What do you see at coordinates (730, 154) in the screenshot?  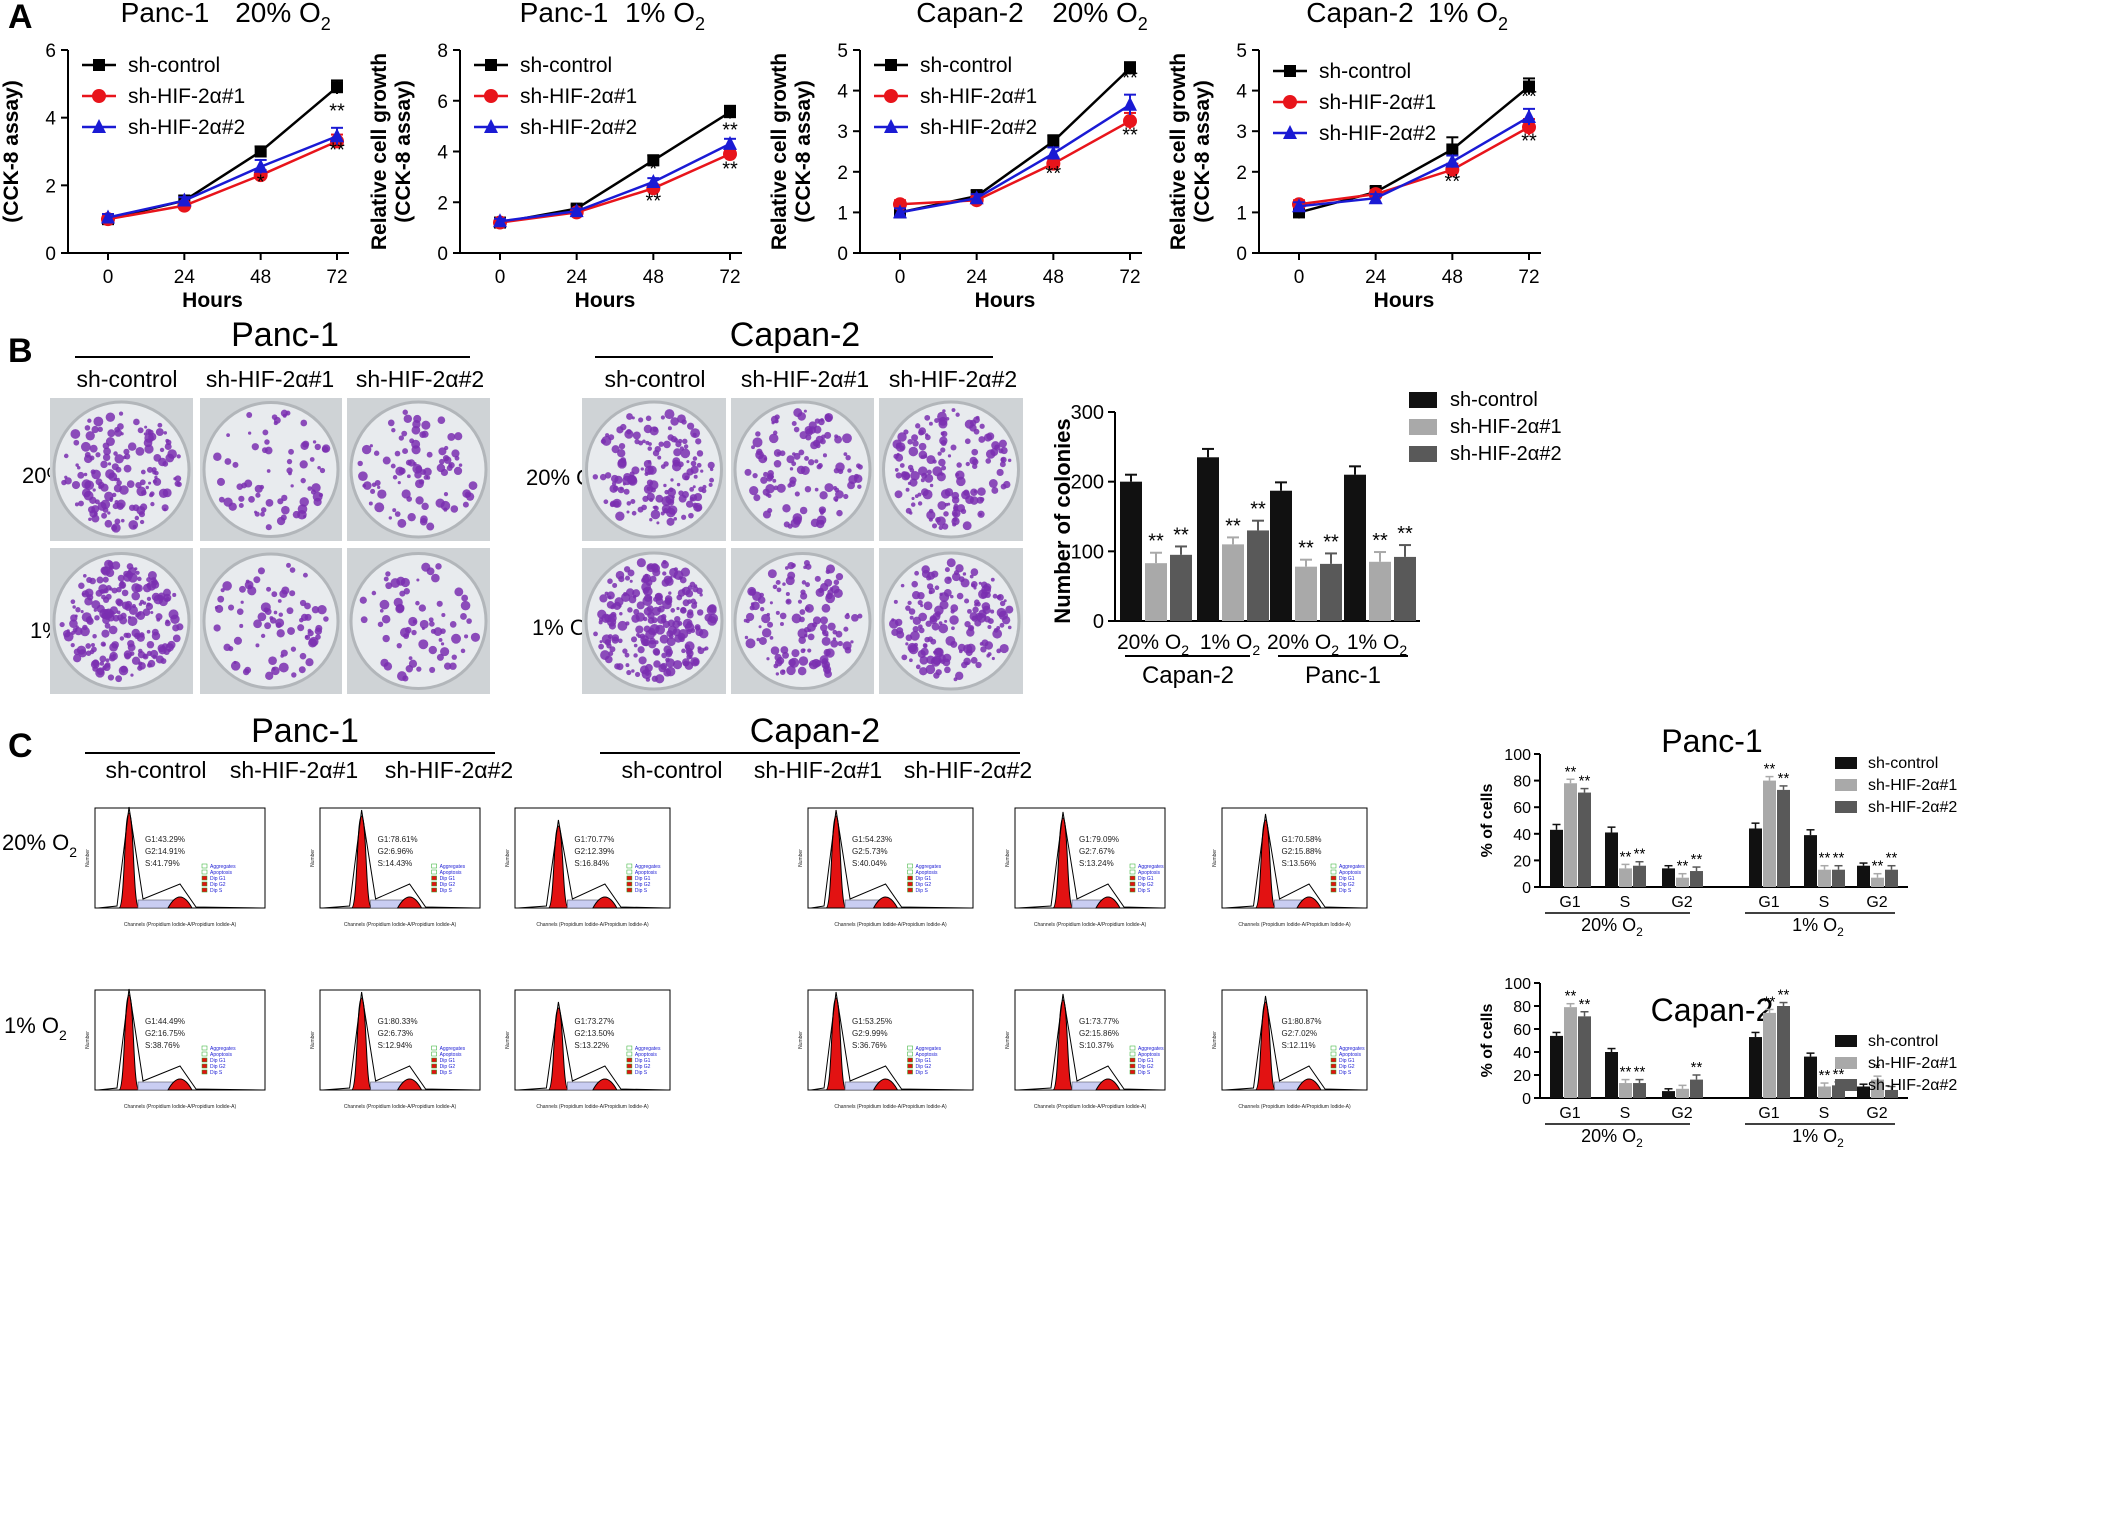 I see `data-point` at bounding box center [730, 154].